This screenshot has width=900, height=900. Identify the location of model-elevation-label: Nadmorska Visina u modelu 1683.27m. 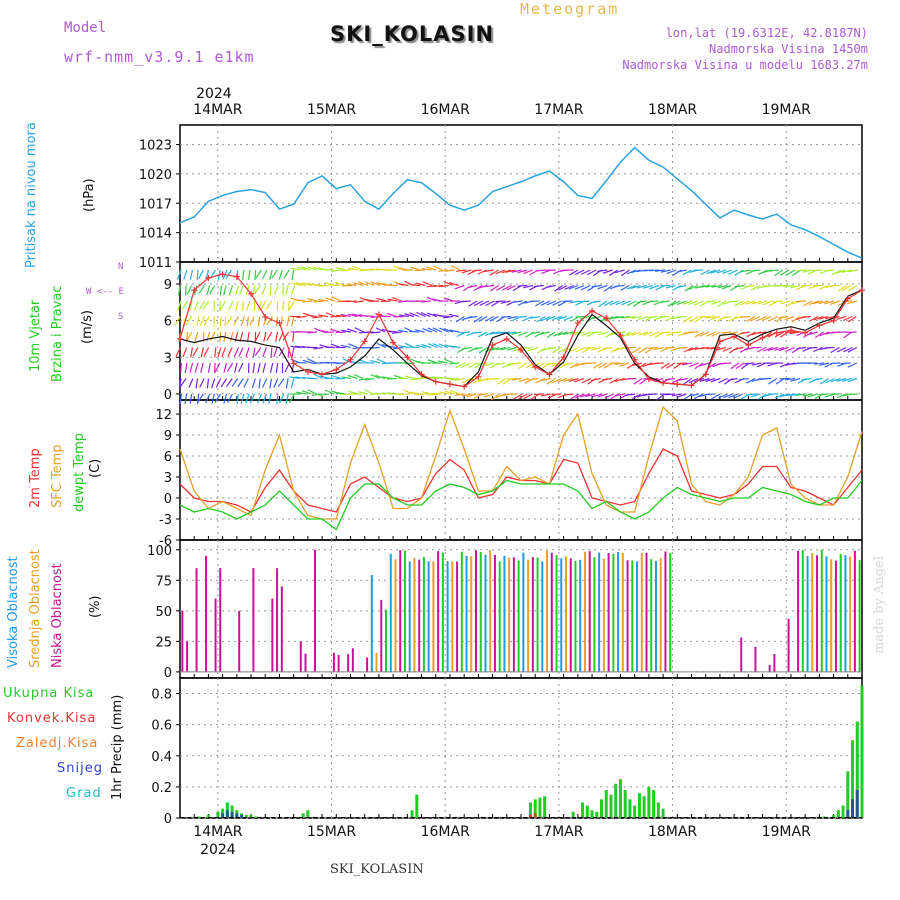
(745, 65).